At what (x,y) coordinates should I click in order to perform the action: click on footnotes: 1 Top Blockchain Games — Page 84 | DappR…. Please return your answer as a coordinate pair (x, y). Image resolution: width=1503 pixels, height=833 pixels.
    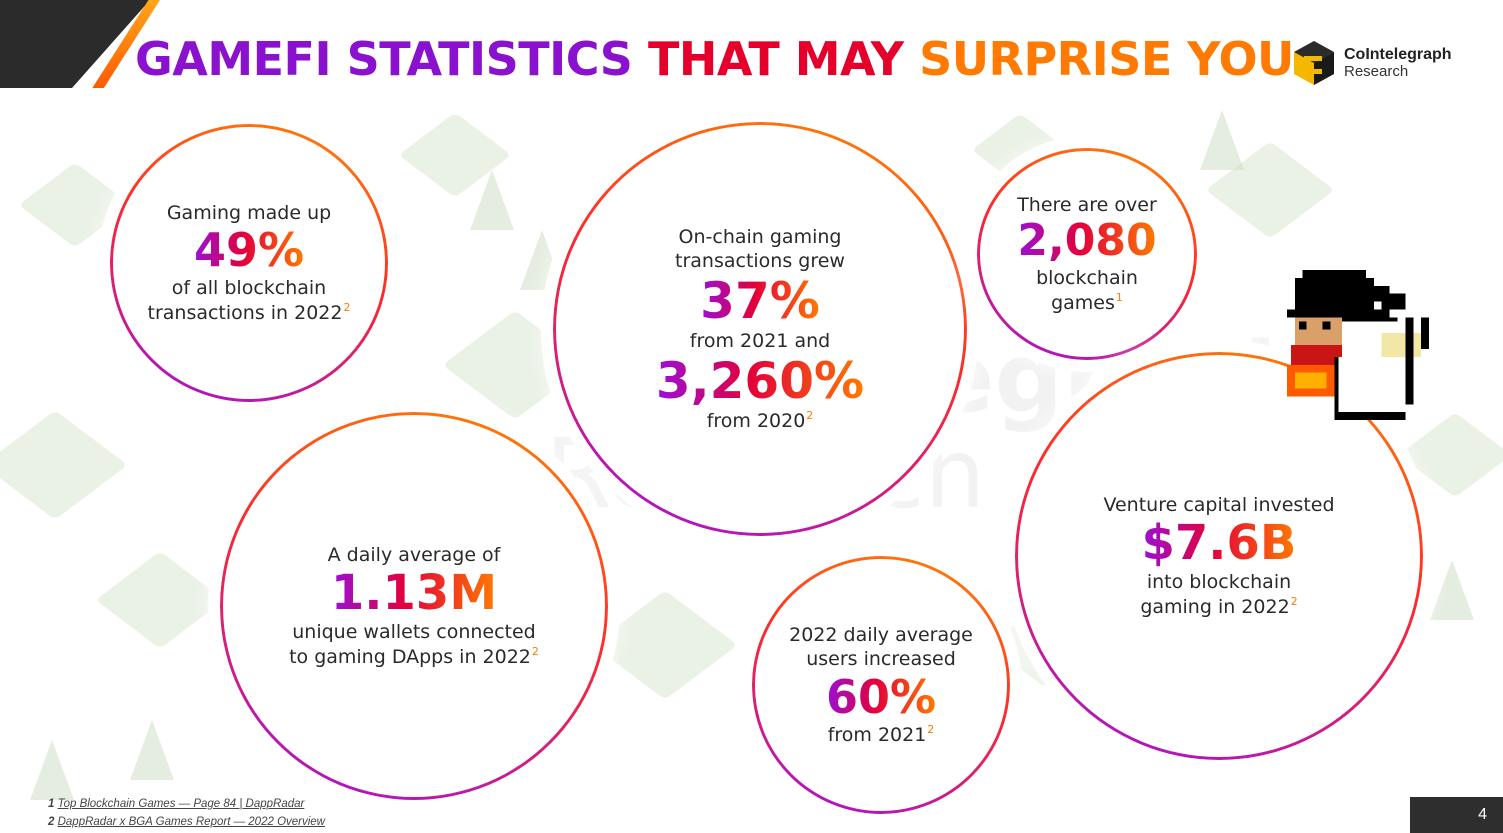
    Looking at the image, I should click on (186, 813).